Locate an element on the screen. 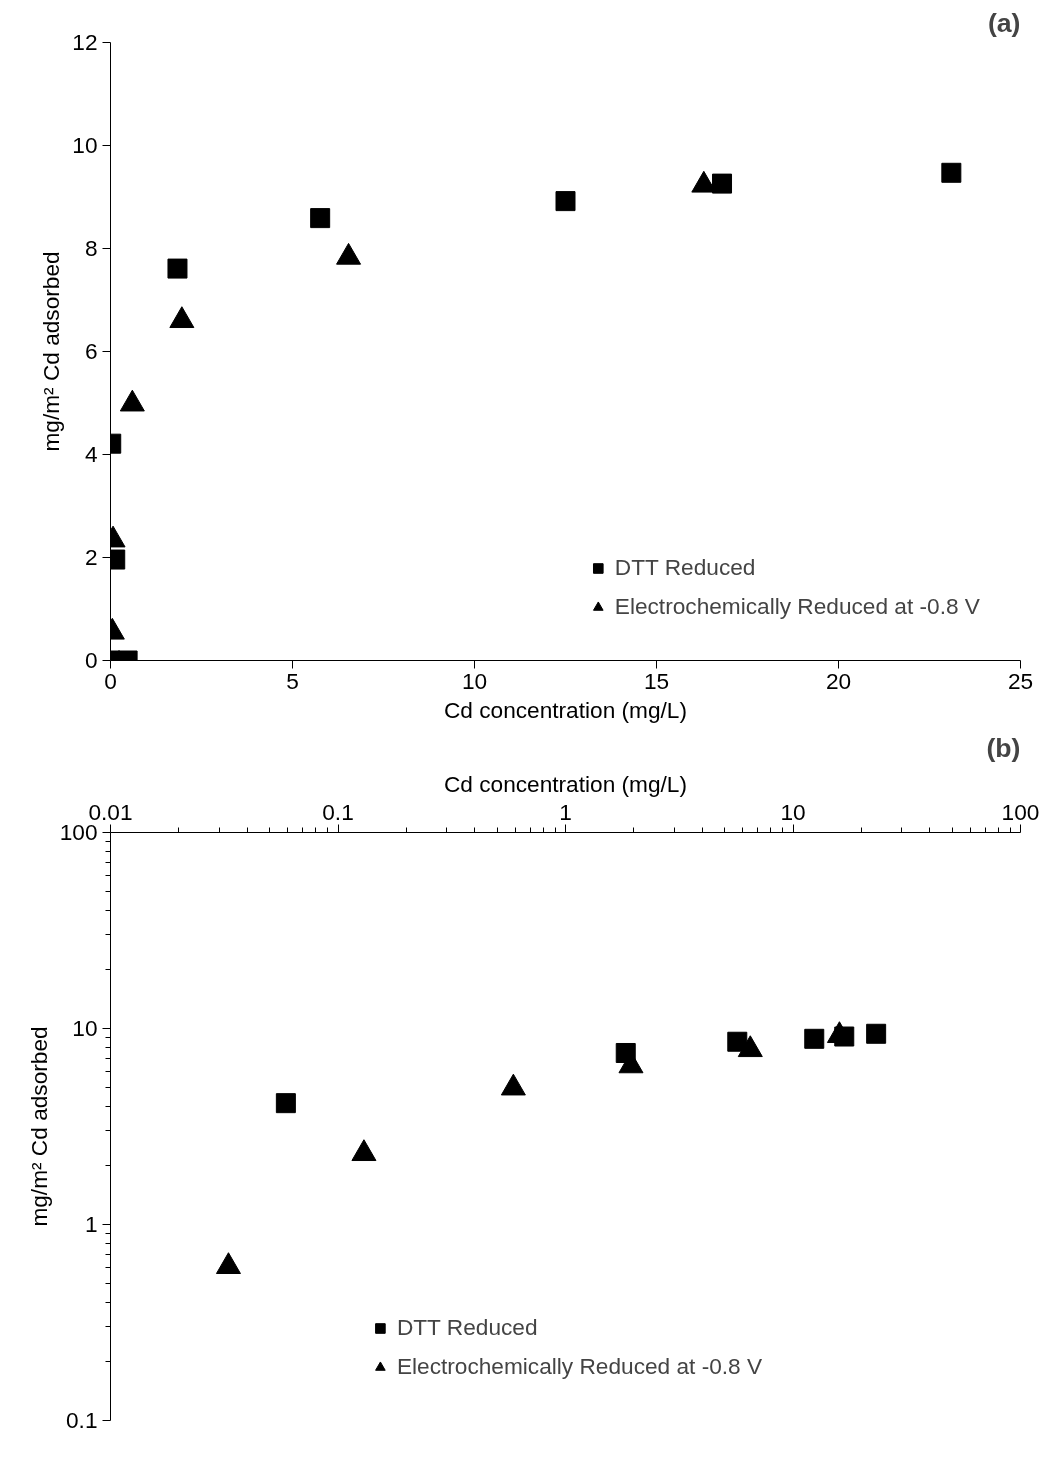 Image resolution: width=1060 pixels, height=1469 pixels. y-tick-label: 1 is located at coordinates (91, 1224).